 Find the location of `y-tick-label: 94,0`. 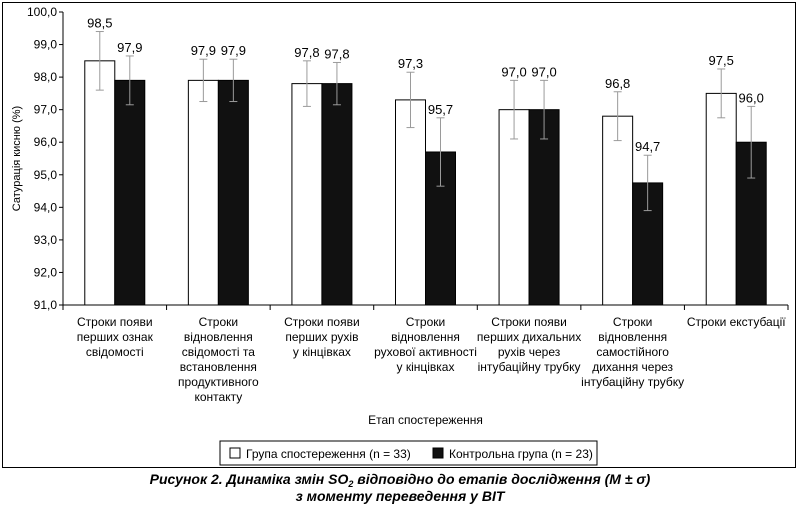

y-tick-label: 94,0 is located at coordinates (46, 207).